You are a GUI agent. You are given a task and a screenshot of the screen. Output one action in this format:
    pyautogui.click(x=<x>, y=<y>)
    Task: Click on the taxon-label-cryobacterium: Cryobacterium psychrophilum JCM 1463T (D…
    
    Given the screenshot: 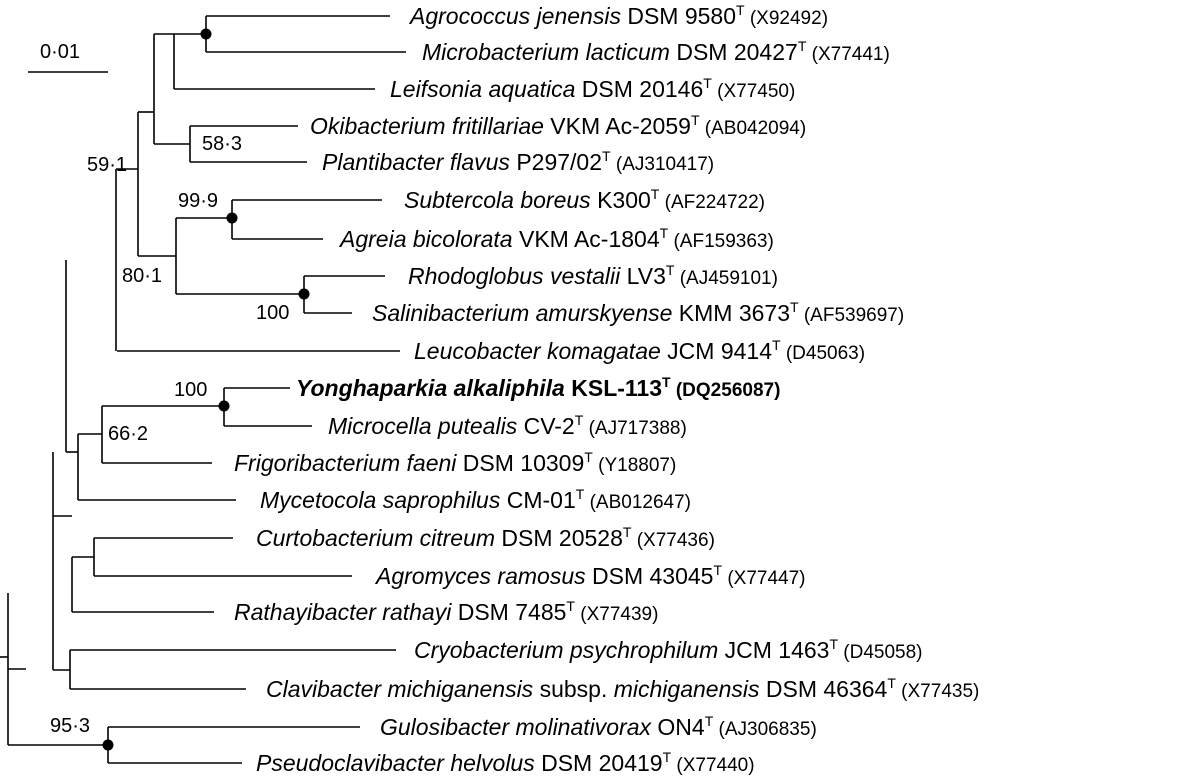 What is the action you would take?
    pyautogui.click(x=668, y=649)
    